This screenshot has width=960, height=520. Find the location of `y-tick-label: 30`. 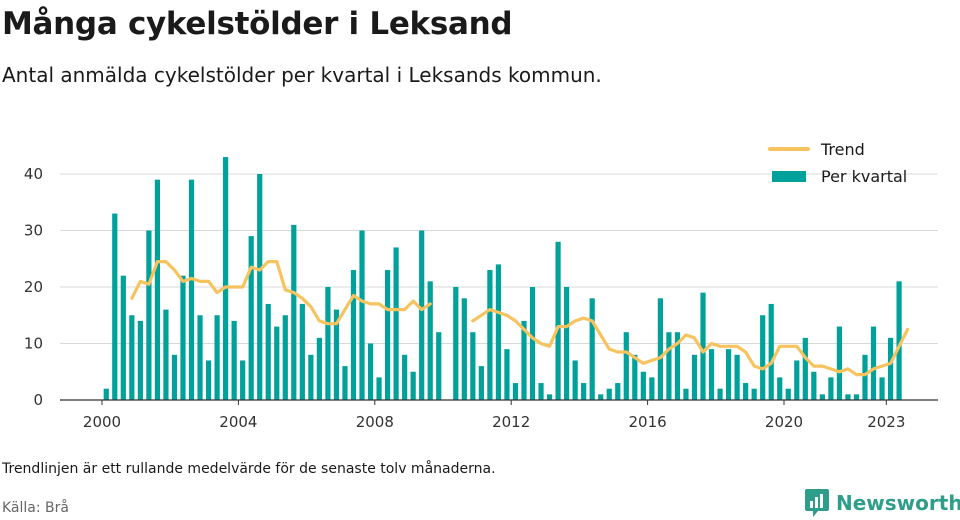

y-tick-label: 30 is located at coordinates (33, 231).